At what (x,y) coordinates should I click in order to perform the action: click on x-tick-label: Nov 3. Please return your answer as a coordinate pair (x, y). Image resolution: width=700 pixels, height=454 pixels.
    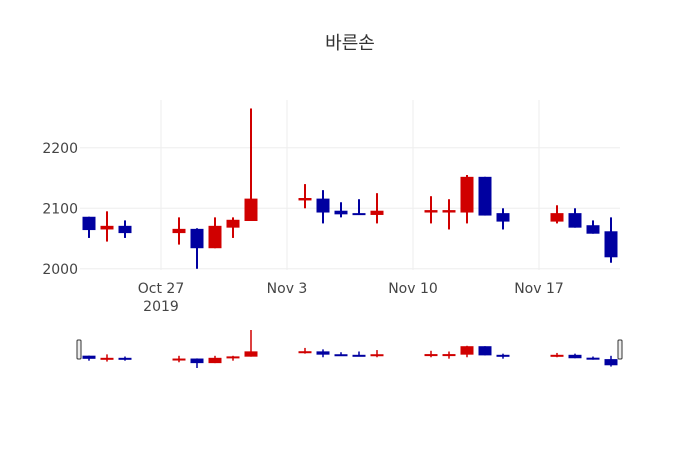
    Looking at the image, I should click on (287, 289).